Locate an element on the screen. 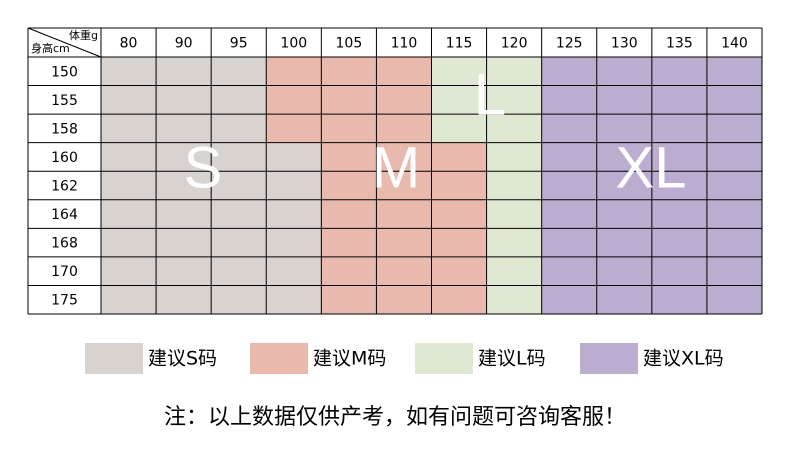 The height and width of the screenshot is (464, 790). column-label: 135 is located at coordinates (679, 44).